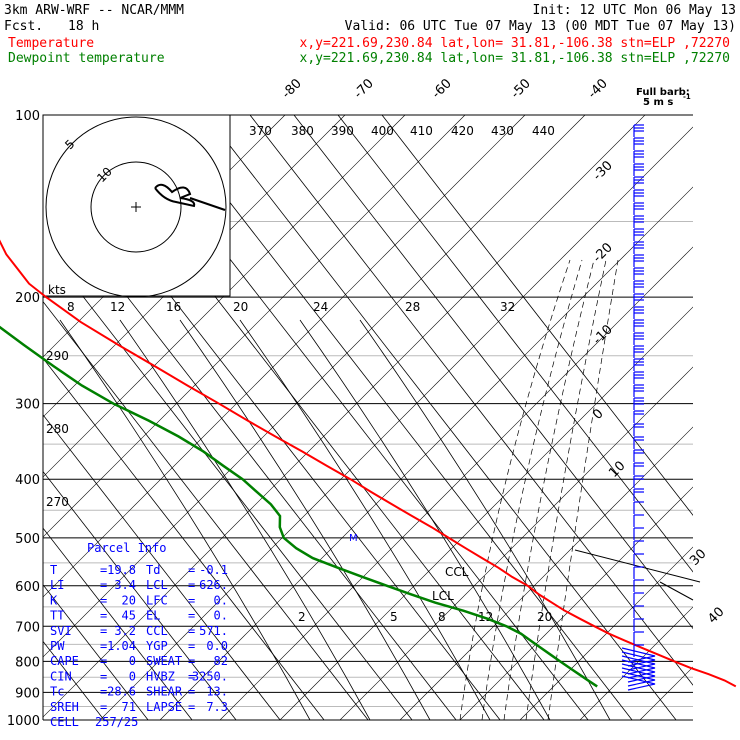 The image size is (740, 740). Describe the element at coordinates (129, 616) in the screenshot. I see `parcel-value: 45` at that location.